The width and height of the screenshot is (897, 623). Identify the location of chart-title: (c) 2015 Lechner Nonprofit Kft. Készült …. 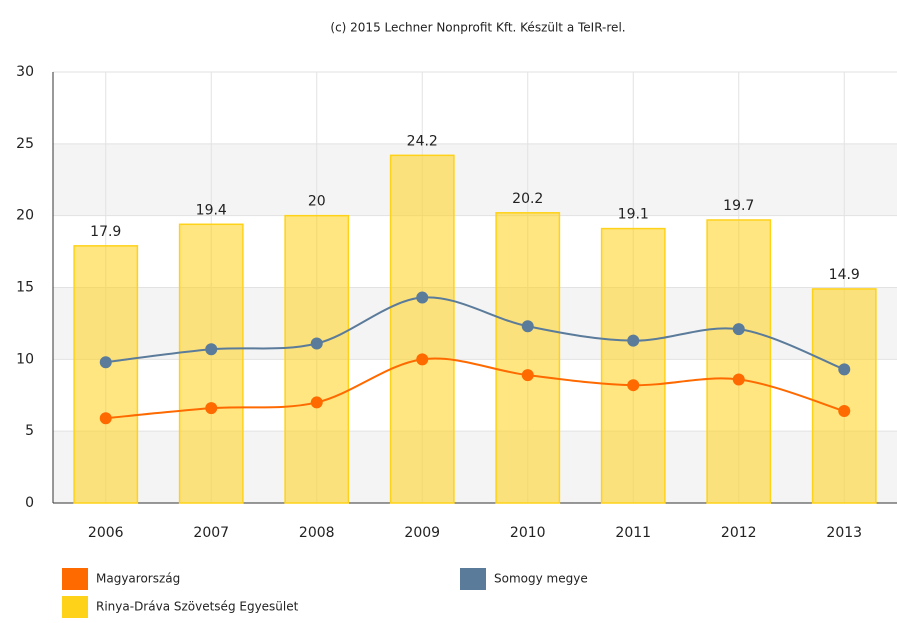
(477, 28).